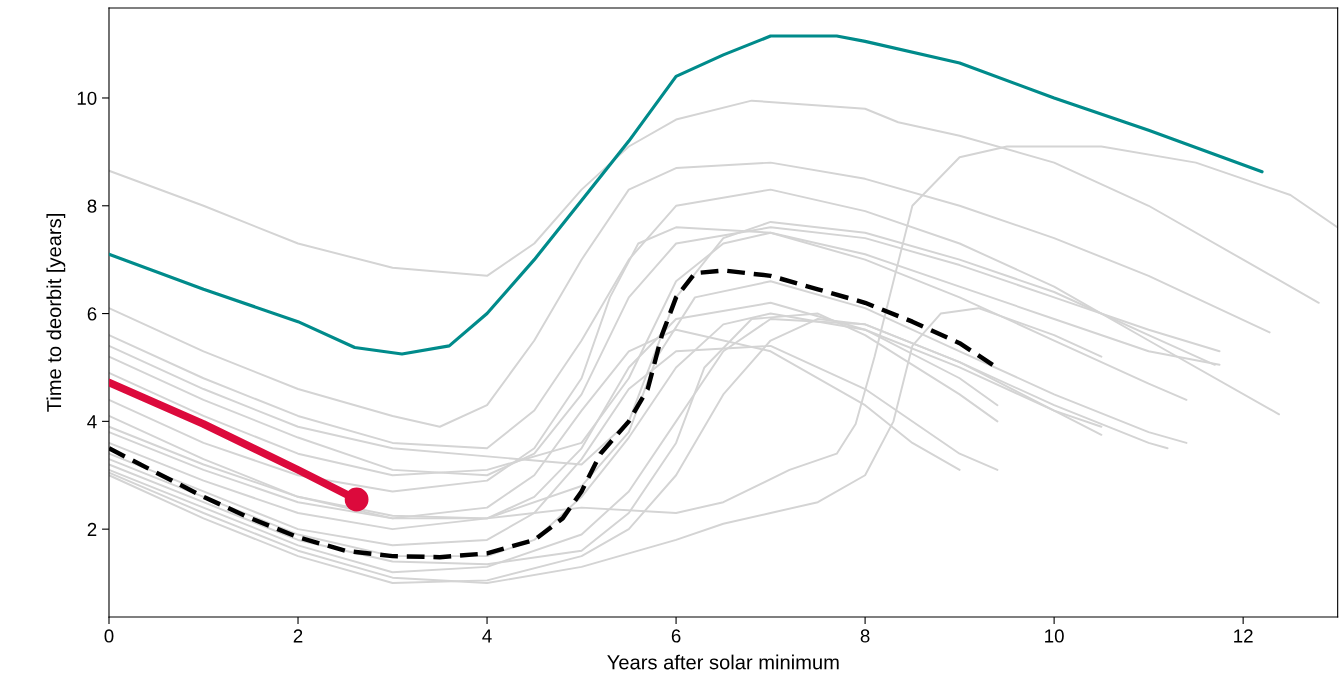 This screenshot has height=699, width=1339. I want to click on x-tick-label: 10, so click(1054, 636).